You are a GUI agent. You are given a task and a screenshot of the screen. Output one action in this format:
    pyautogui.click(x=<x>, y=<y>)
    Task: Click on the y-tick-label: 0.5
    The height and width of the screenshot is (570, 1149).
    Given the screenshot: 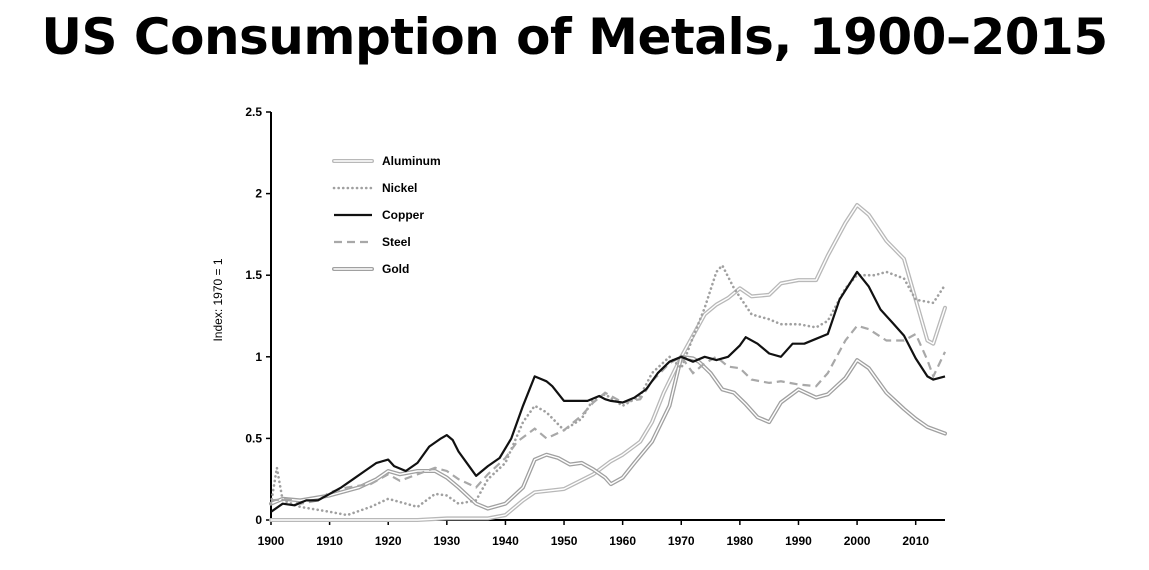 What is the action you would take?
    pyautogui.click(x=253, y=438)
    